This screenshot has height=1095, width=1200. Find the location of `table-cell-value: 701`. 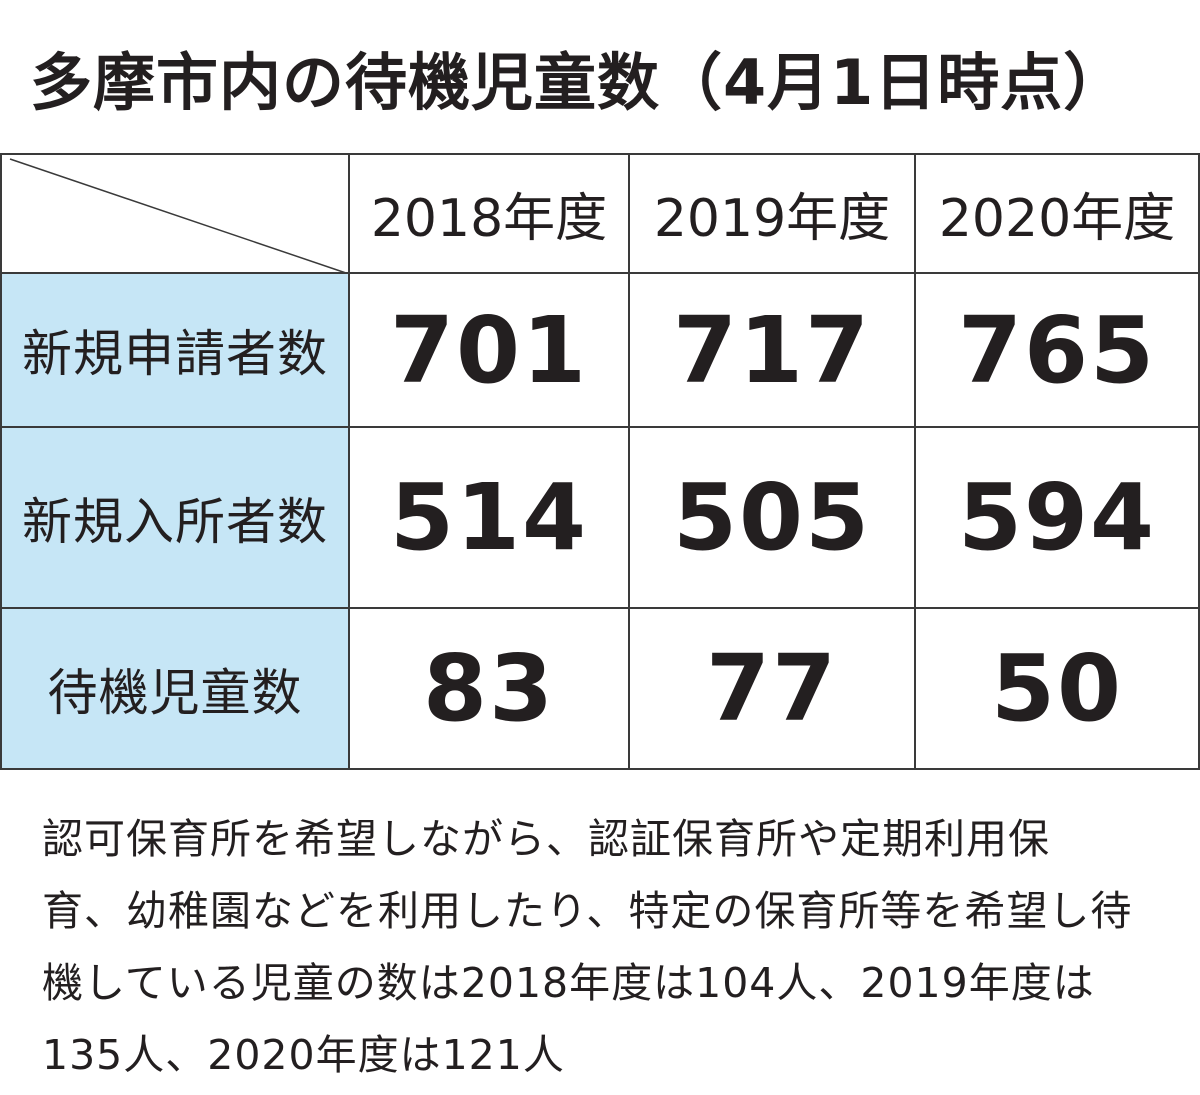

table-cell-value: 701 is located at coordinates (489, 350).